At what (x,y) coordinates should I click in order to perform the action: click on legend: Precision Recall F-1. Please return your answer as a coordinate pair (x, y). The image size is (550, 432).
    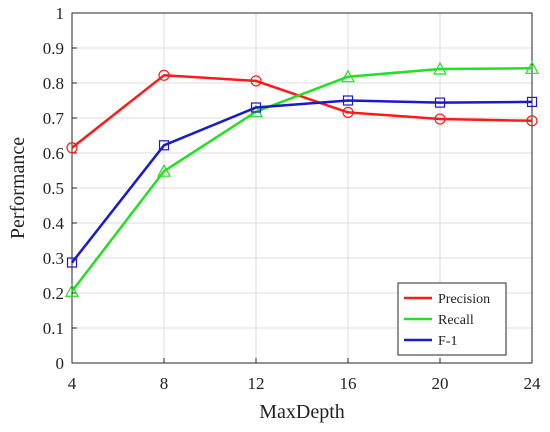
    Looking at the image, I should click on (452, 319).